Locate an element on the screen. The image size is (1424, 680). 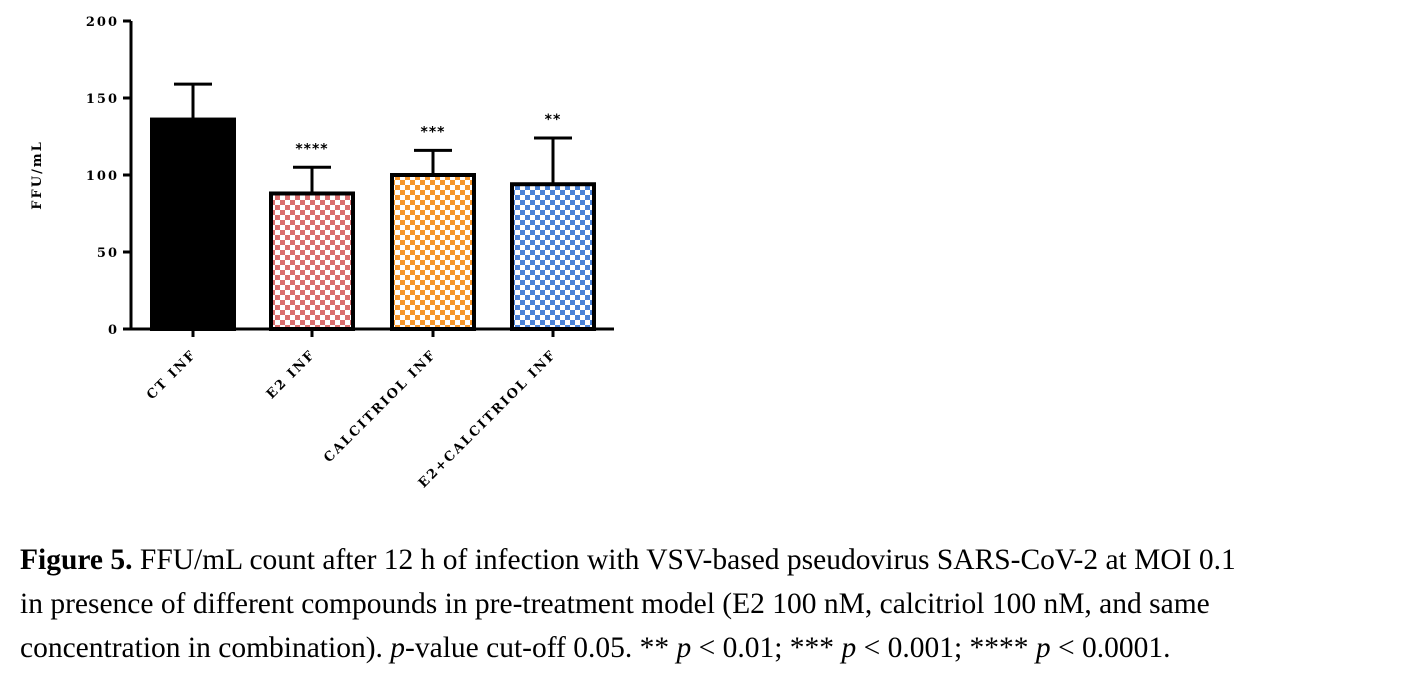
y-tick-label: 0 is located at coordinates (113, 330).